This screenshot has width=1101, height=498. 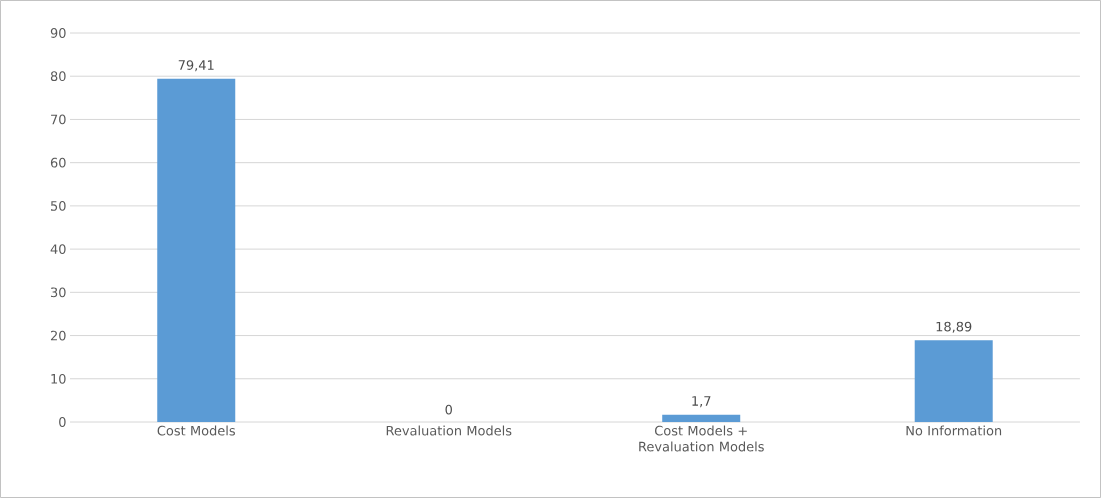 What do you see at coordinates (58, 119) in the screenshot?
I see `y-tick-label: 70` at bounding box center [58, 119].